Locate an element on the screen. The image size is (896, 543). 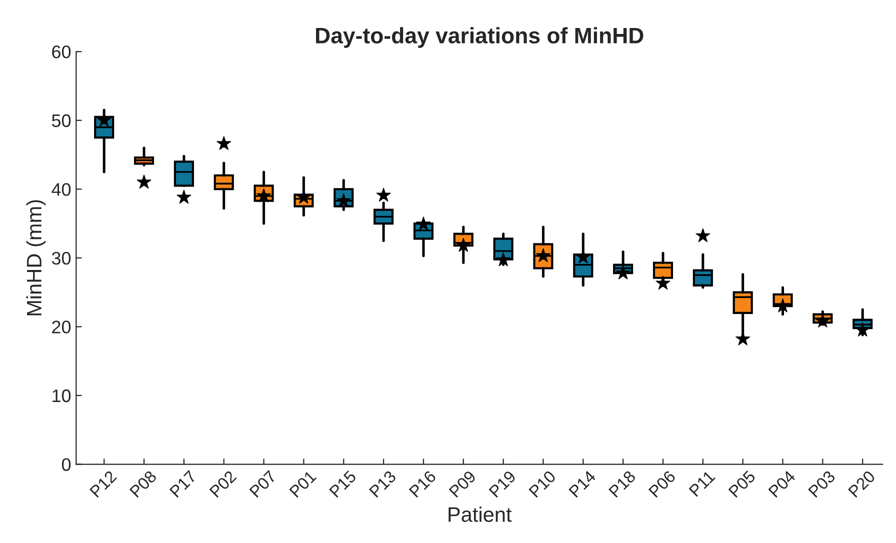
y-tick-label: 60 is located at coordinates (61, 52).